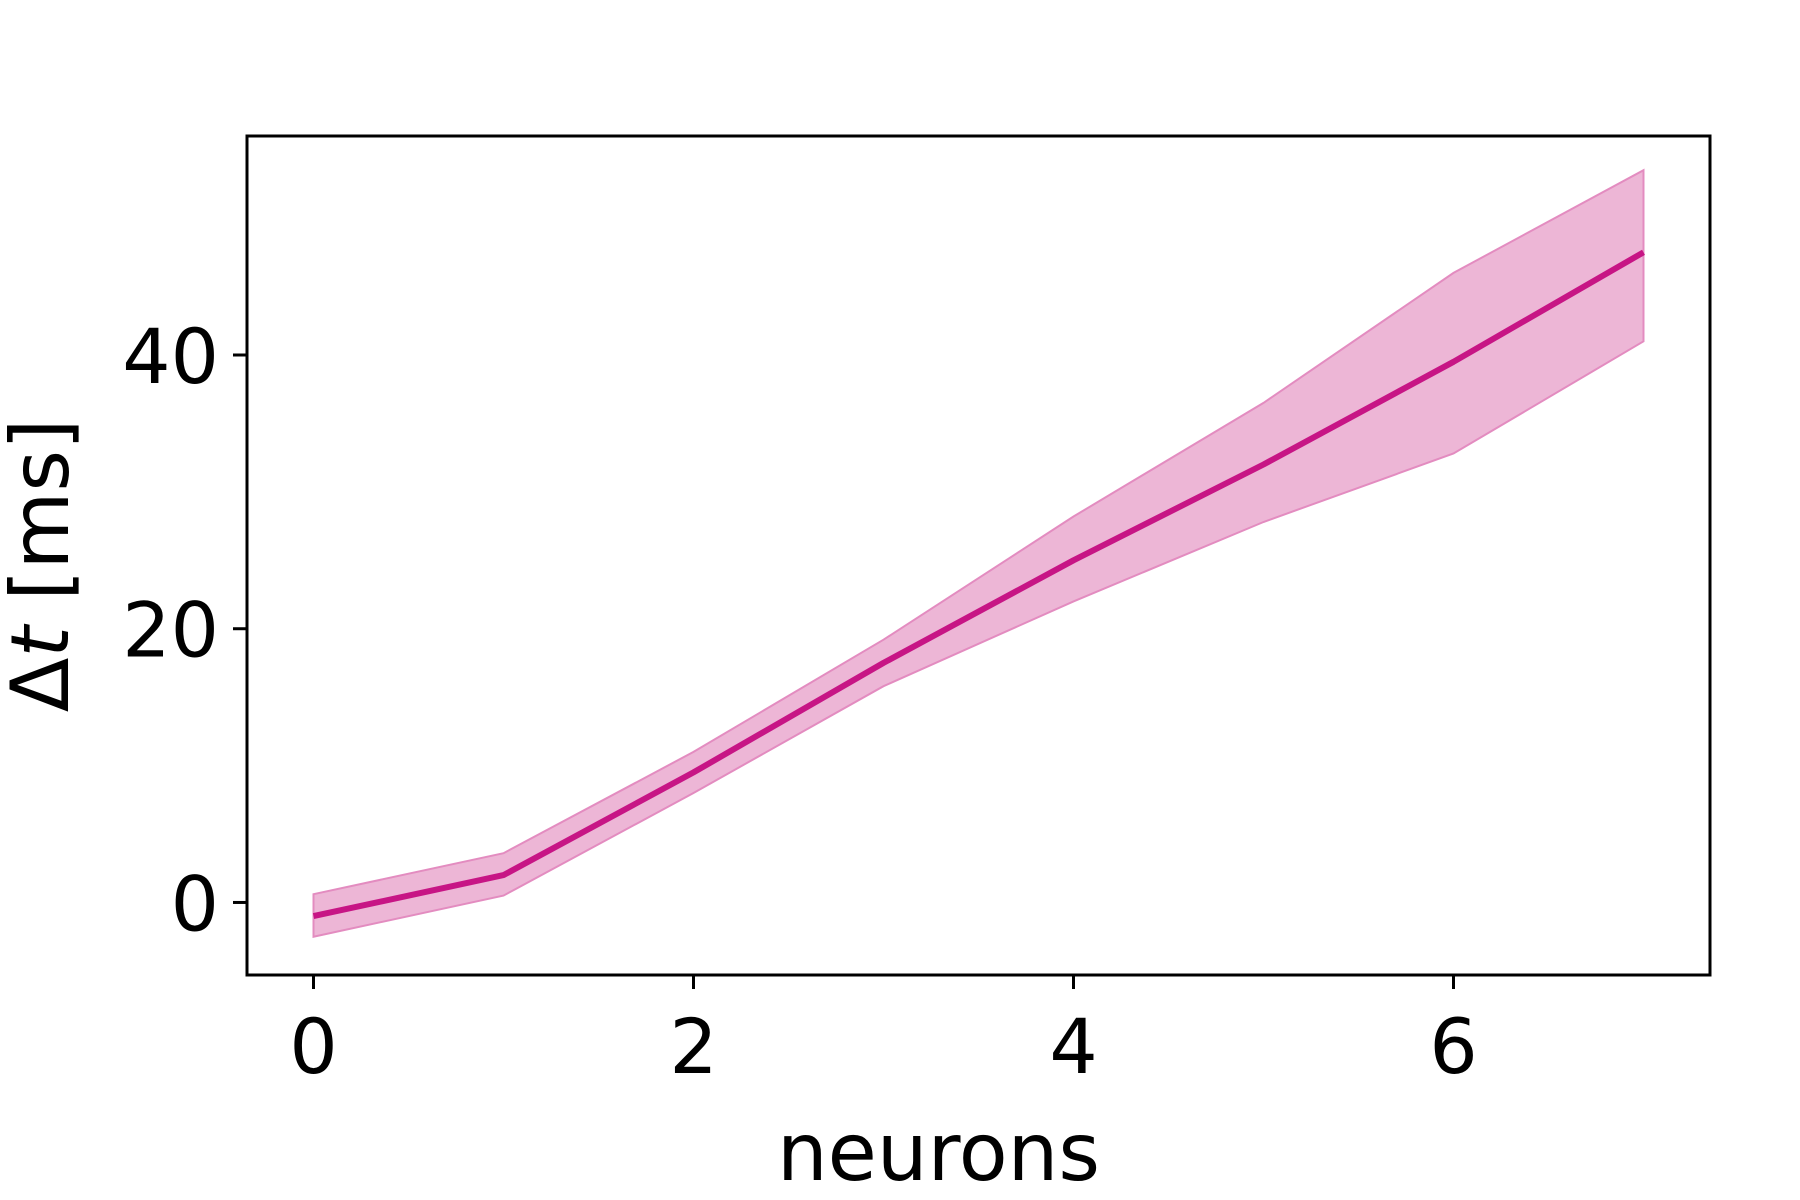 Image resolution: width=1800 pixels, height=1200 pixels. What do you see at coordinates (1073, 1046) in the screenshot?
I see `x-tick-label: 4` at bounding box center [1073, 1046].